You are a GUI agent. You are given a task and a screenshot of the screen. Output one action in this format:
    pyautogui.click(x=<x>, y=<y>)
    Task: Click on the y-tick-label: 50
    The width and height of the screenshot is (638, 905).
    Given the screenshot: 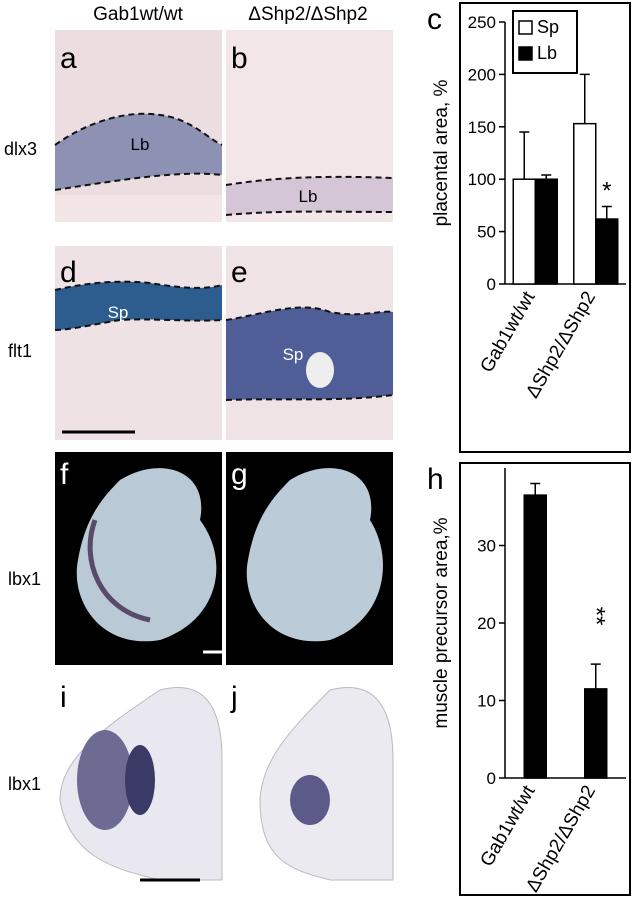 What is the action you would take?
    pyautogui.click(x=486, y=232)
    